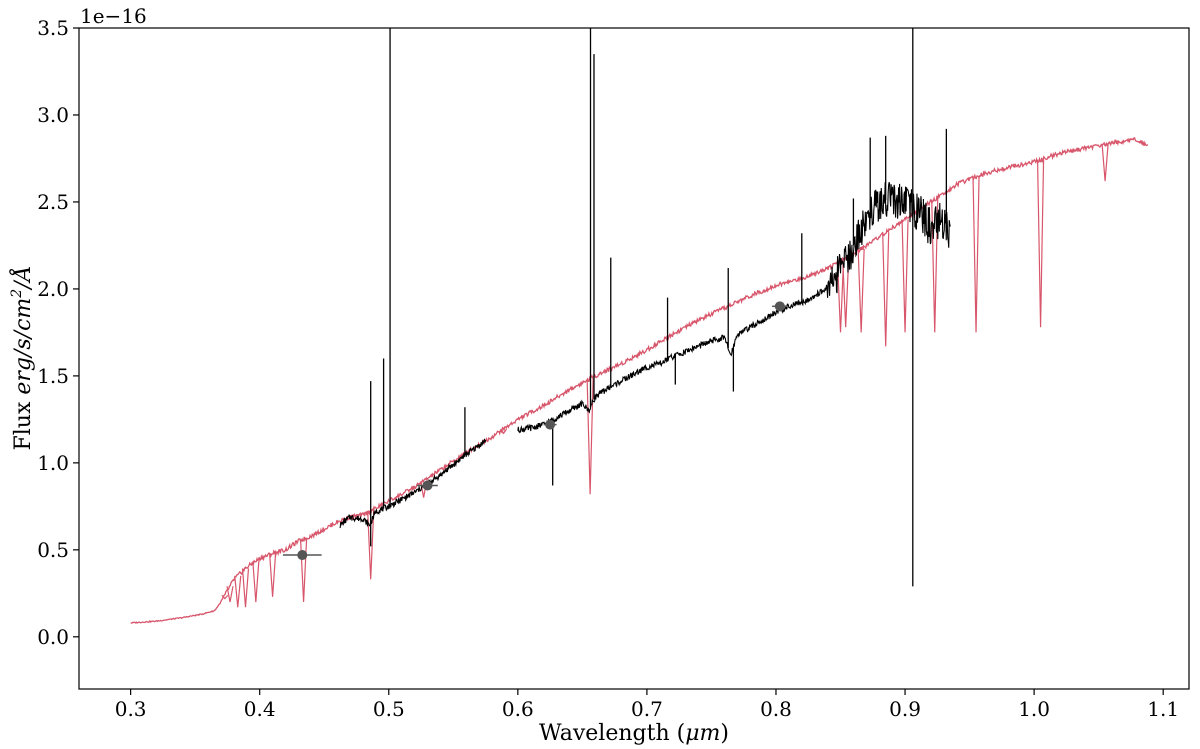  I want to click on y-axis-title-suffix: /Å, so click(22, 277).